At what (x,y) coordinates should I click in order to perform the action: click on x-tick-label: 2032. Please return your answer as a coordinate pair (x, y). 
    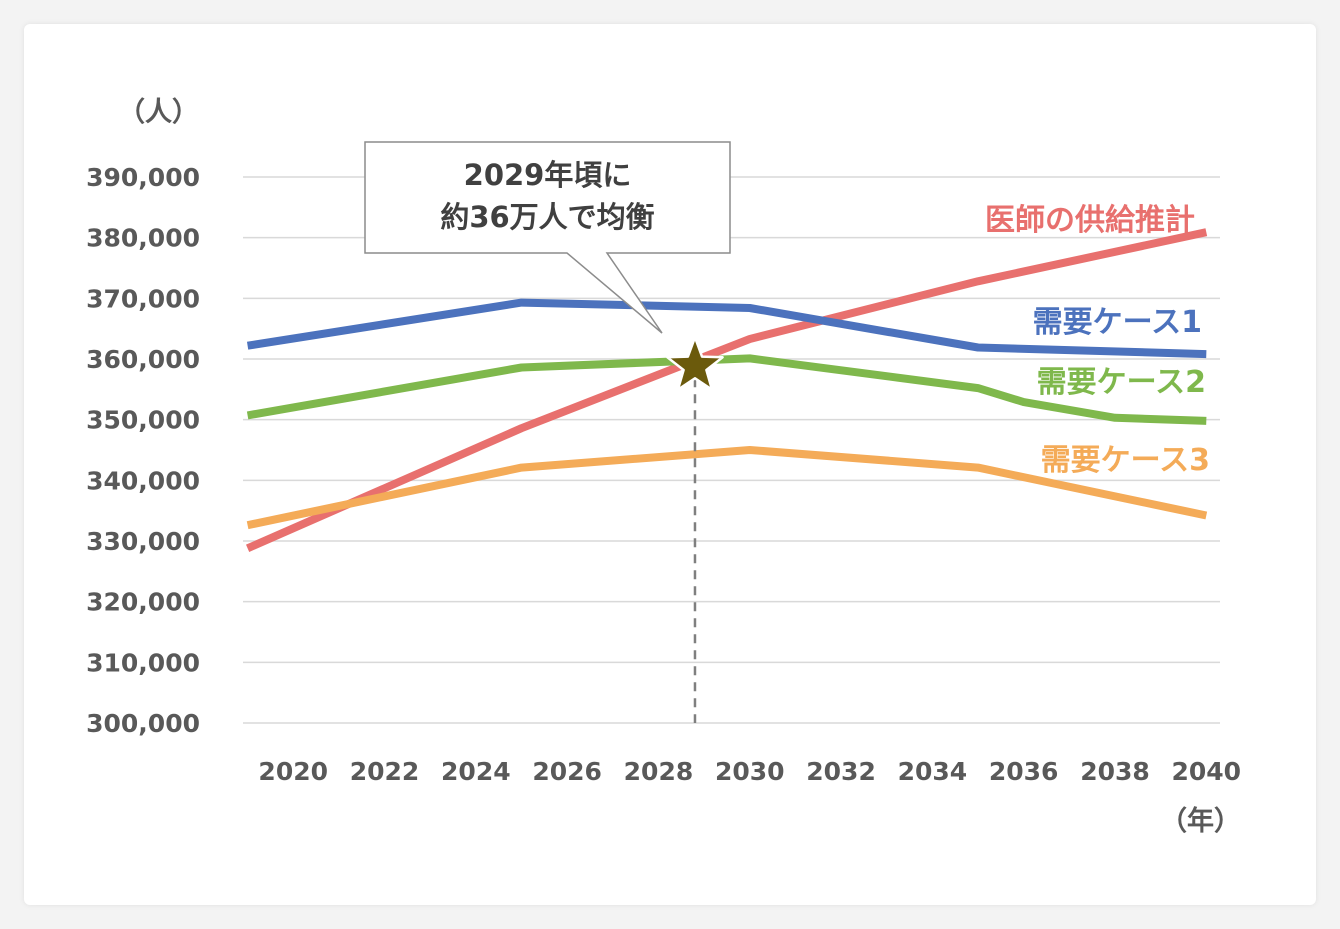
    Looking at the image, I should click on (841, 771).